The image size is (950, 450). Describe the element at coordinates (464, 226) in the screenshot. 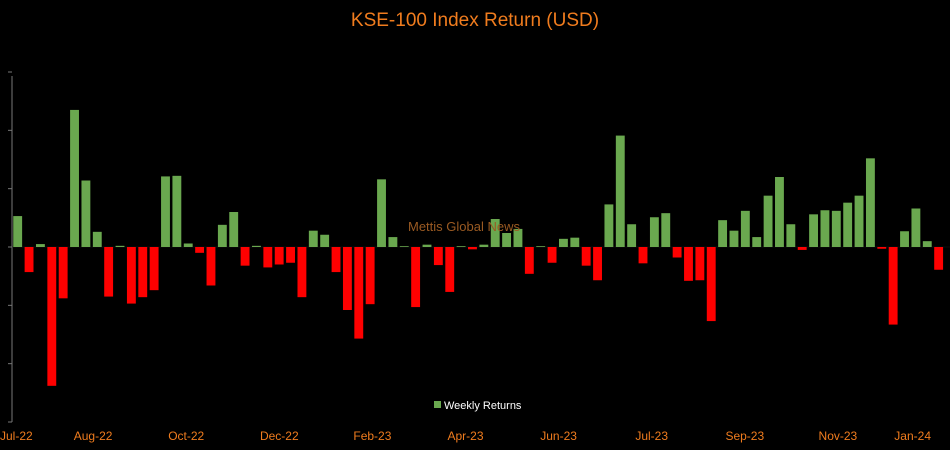

I see `watermark: Mettis Global News` at that location.